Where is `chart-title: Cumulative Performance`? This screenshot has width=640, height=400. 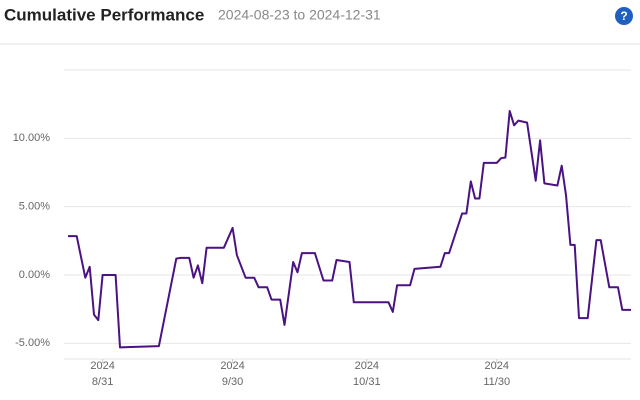
chart-title: Cumulative Performance is located at coordinates (104, 14).